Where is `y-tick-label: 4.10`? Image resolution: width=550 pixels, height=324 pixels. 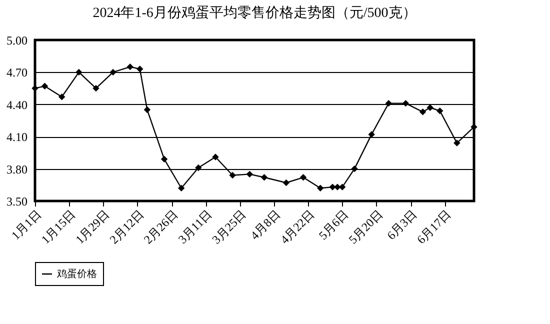 y-tick-label: 4.10 is located at coordinates (17, 137).